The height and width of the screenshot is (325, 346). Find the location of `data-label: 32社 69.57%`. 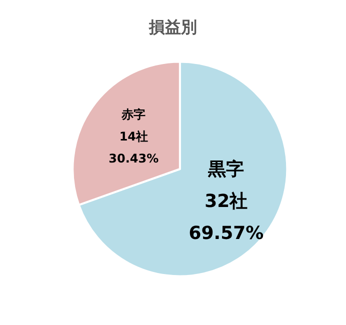

data-label: 32社 69.57% is located at coordinates (226, 217).